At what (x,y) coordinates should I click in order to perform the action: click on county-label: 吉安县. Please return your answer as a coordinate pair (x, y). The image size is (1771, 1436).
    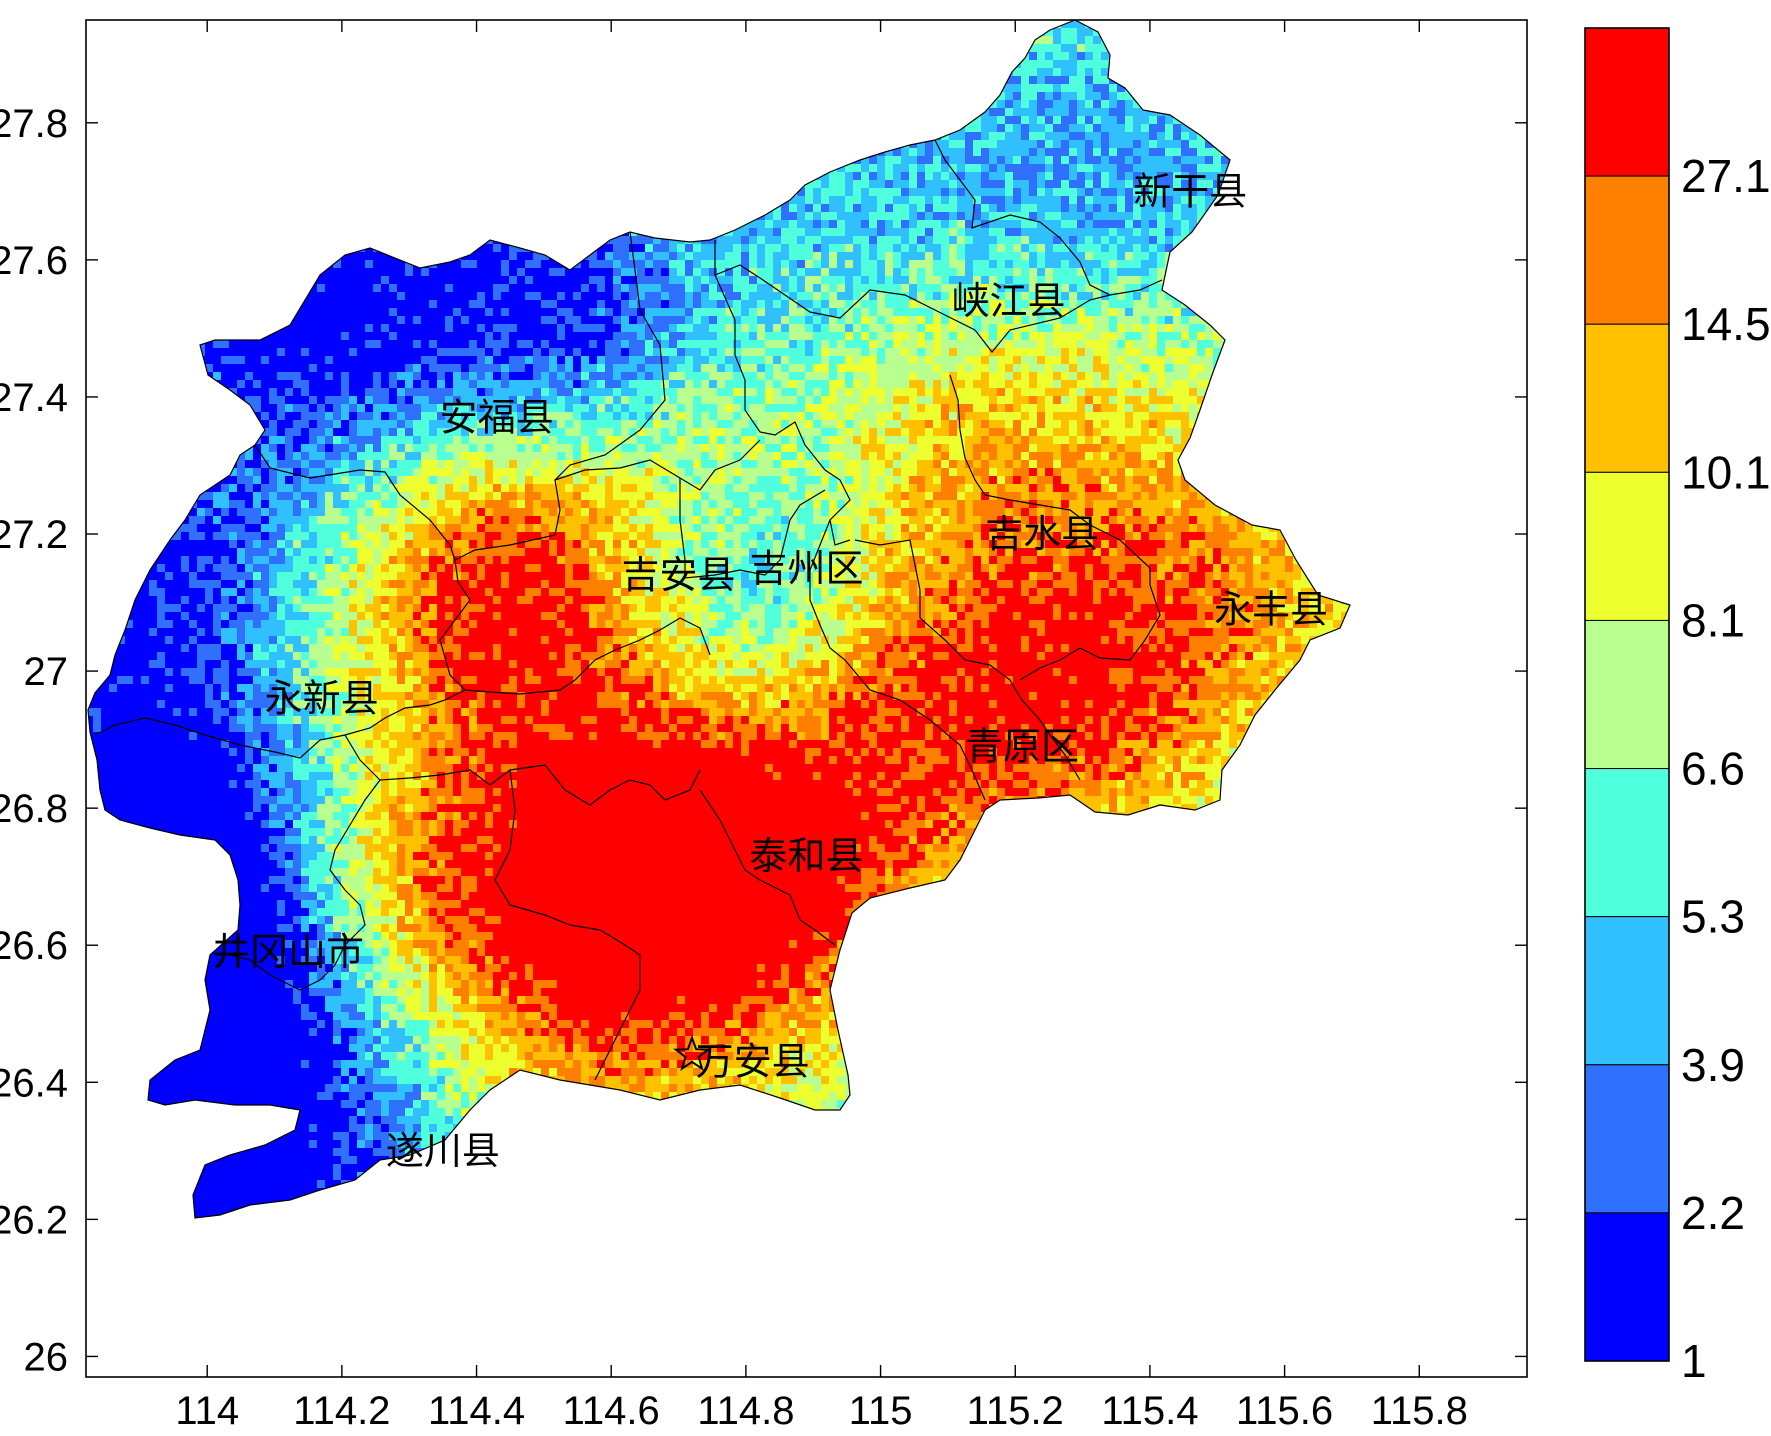
    Looking at the image, I should click on (679, 575).